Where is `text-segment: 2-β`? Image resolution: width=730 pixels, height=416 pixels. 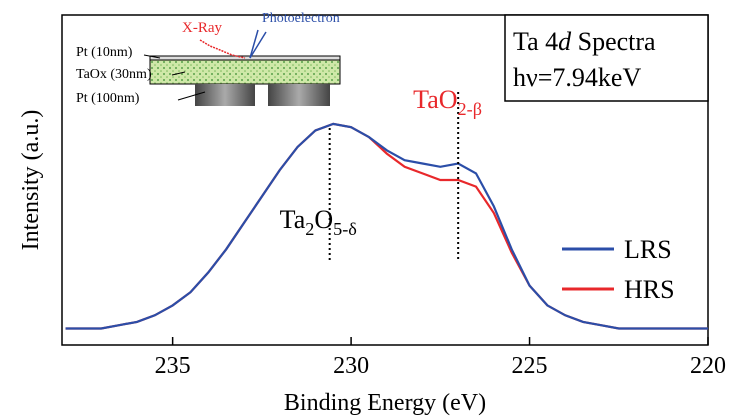
text-segment: 2-β is located at coordinates (470, 109).